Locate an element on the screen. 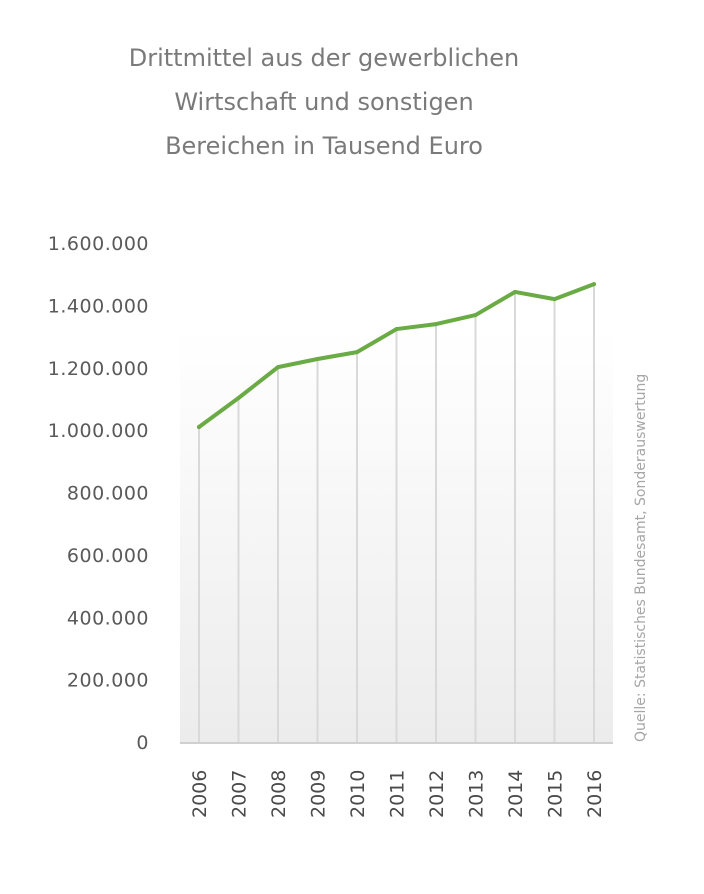 The image size is (704, 894). data-point-2014 is located at coordinates (515, 291).